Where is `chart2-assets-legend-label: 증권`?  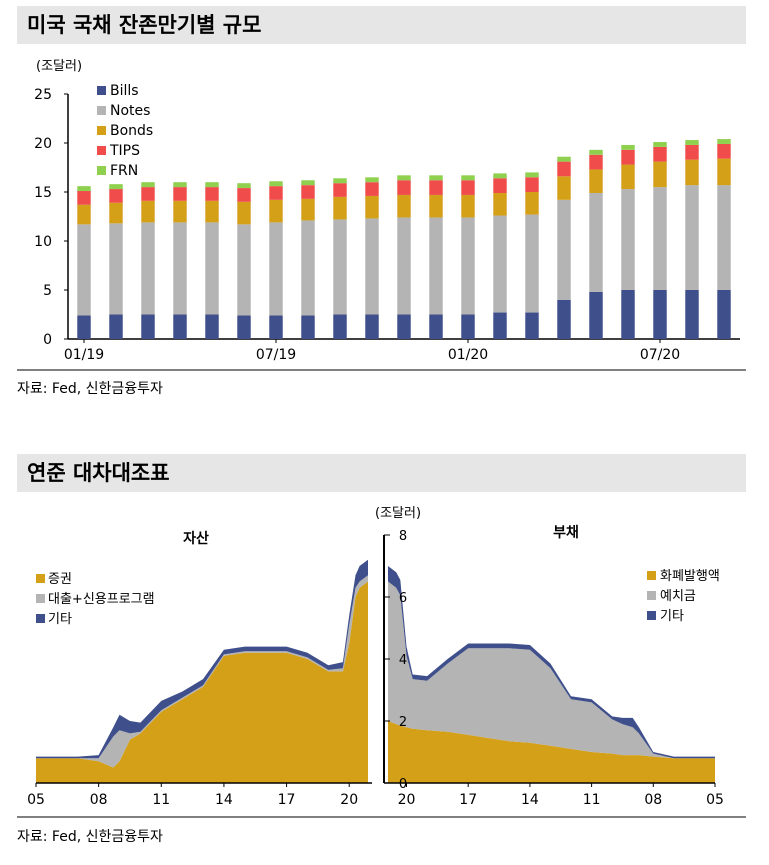
chart2-assets-legend-label: 증권 is located at coordinates (60, 579).